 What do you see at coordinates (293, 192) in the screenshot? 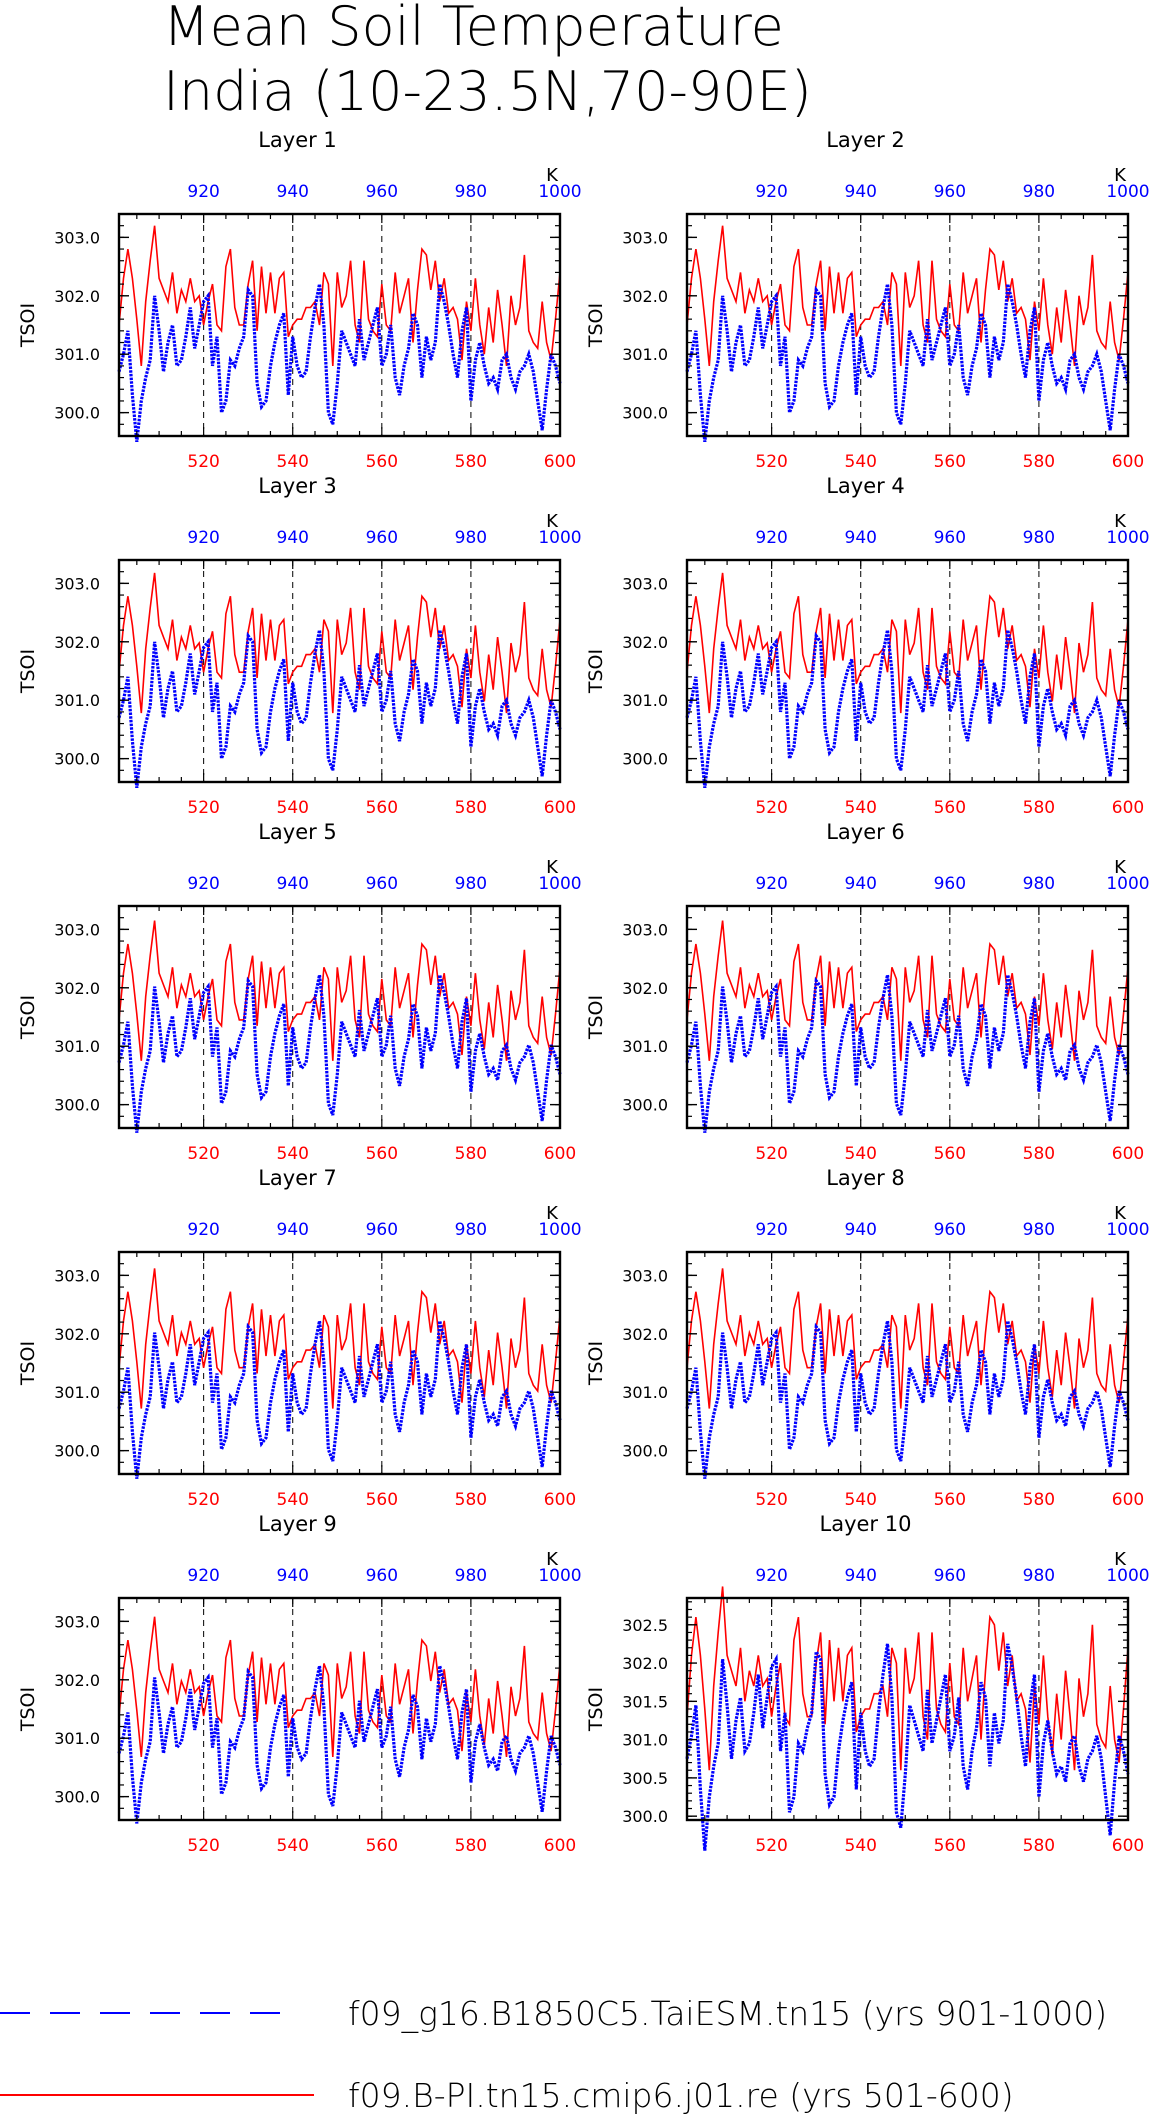
I see `x-top-tick-label: 940` at bounding box center [293, 192].